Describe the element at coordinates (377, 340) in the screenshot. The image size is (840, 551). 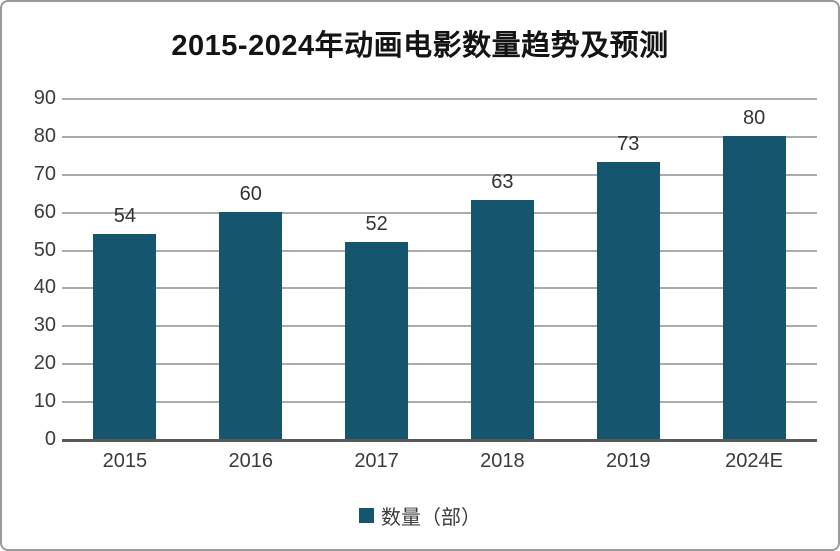
I see `bar-2017` at that location.